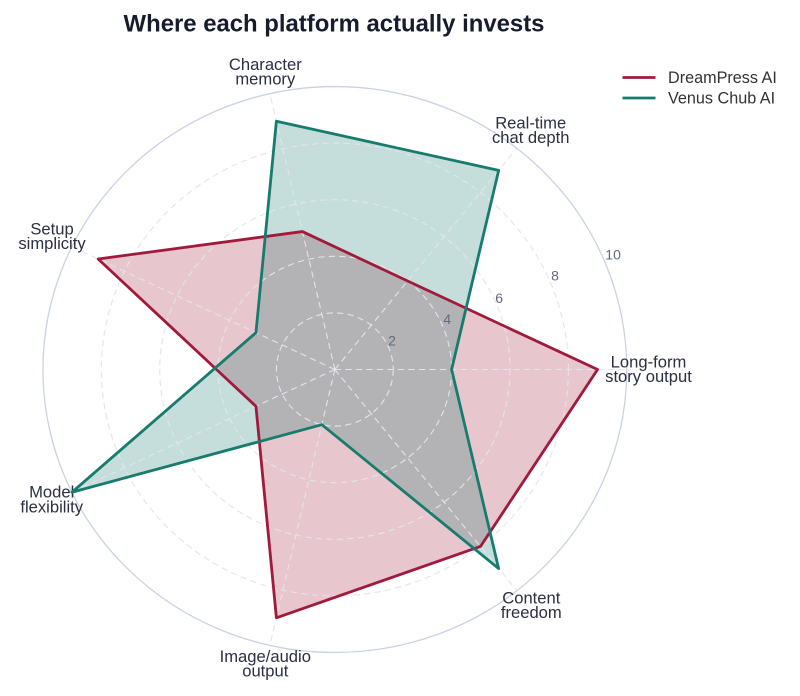 This screenshot has width=800, height=696. What do you see at coordinates (265, 656) in the screenshot?
I see `svg-text: Image/audio` at bounding box center [265, 656].